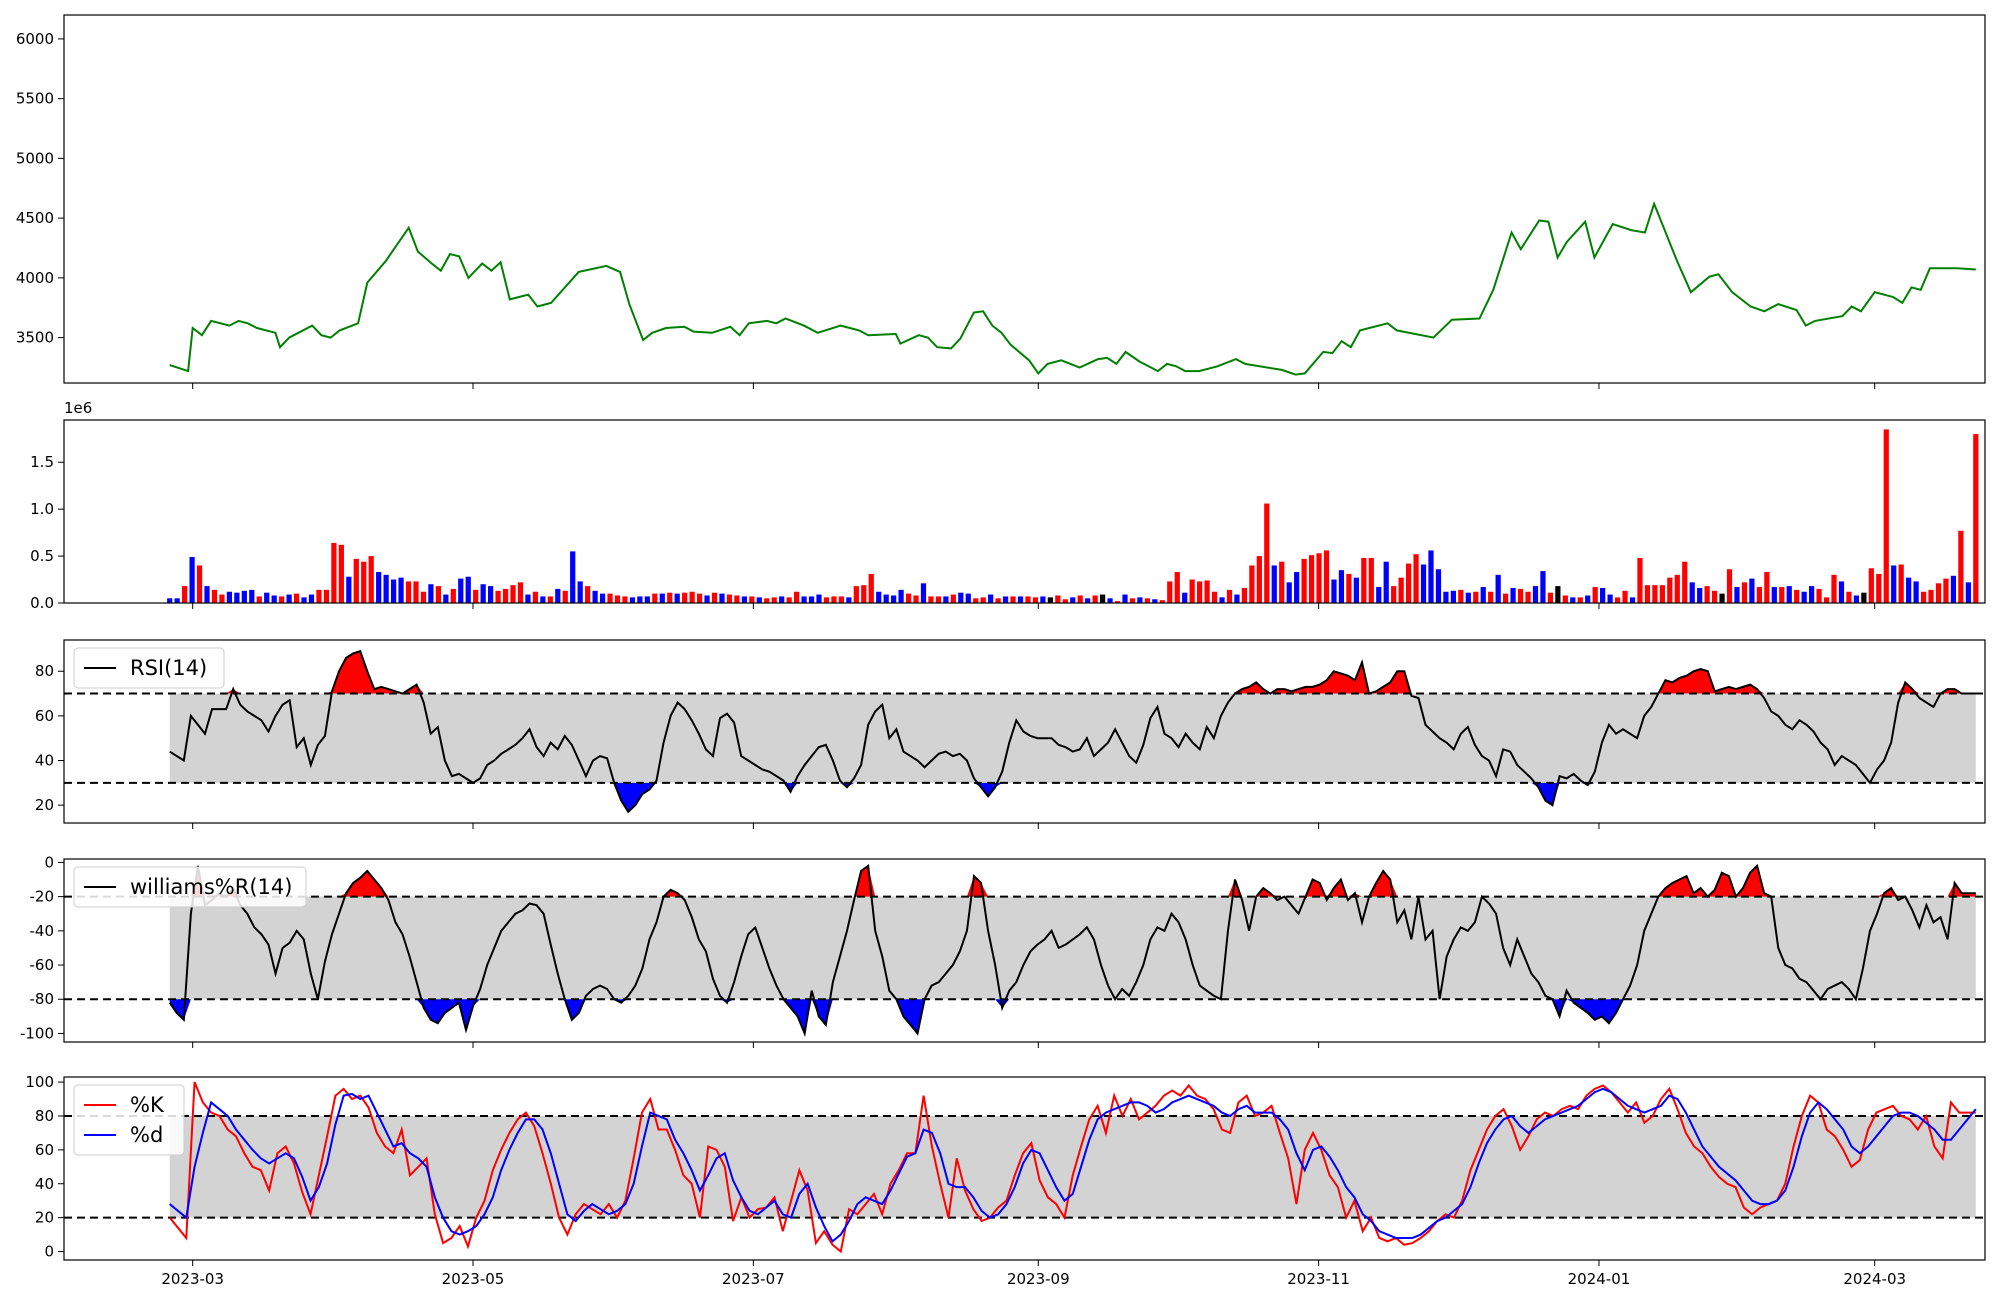  What do you see at coordinates (146, 1135) in the screenshot?
I see `legend-label: %d` at bounding box center [146, 1135].